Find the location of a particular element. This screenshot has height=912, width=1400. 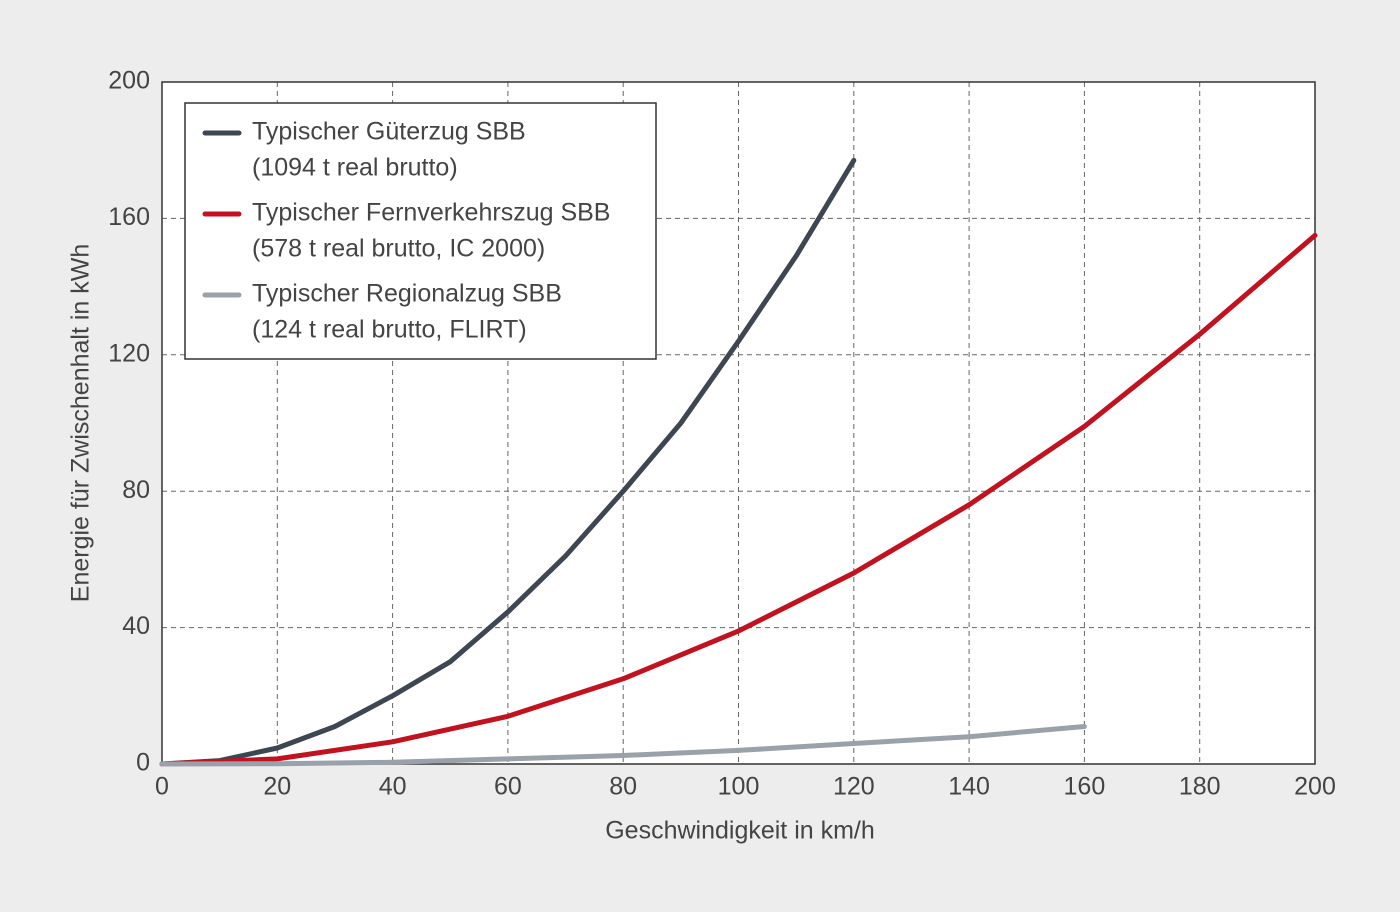

legend-label: Typischer Fernverkehrszug SBB is located at coordinates (431, 213).